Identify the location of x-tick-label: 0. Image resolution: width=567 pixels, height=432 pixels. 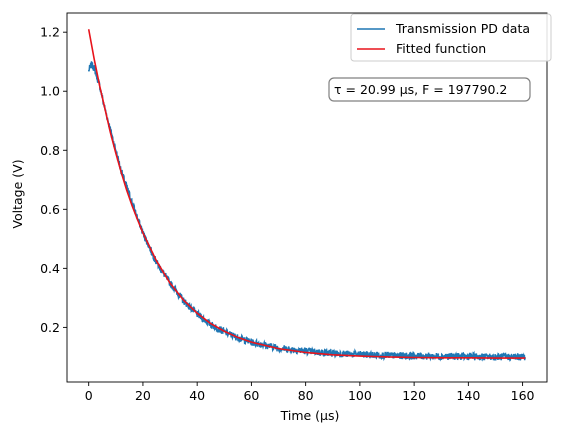
(89, 395).